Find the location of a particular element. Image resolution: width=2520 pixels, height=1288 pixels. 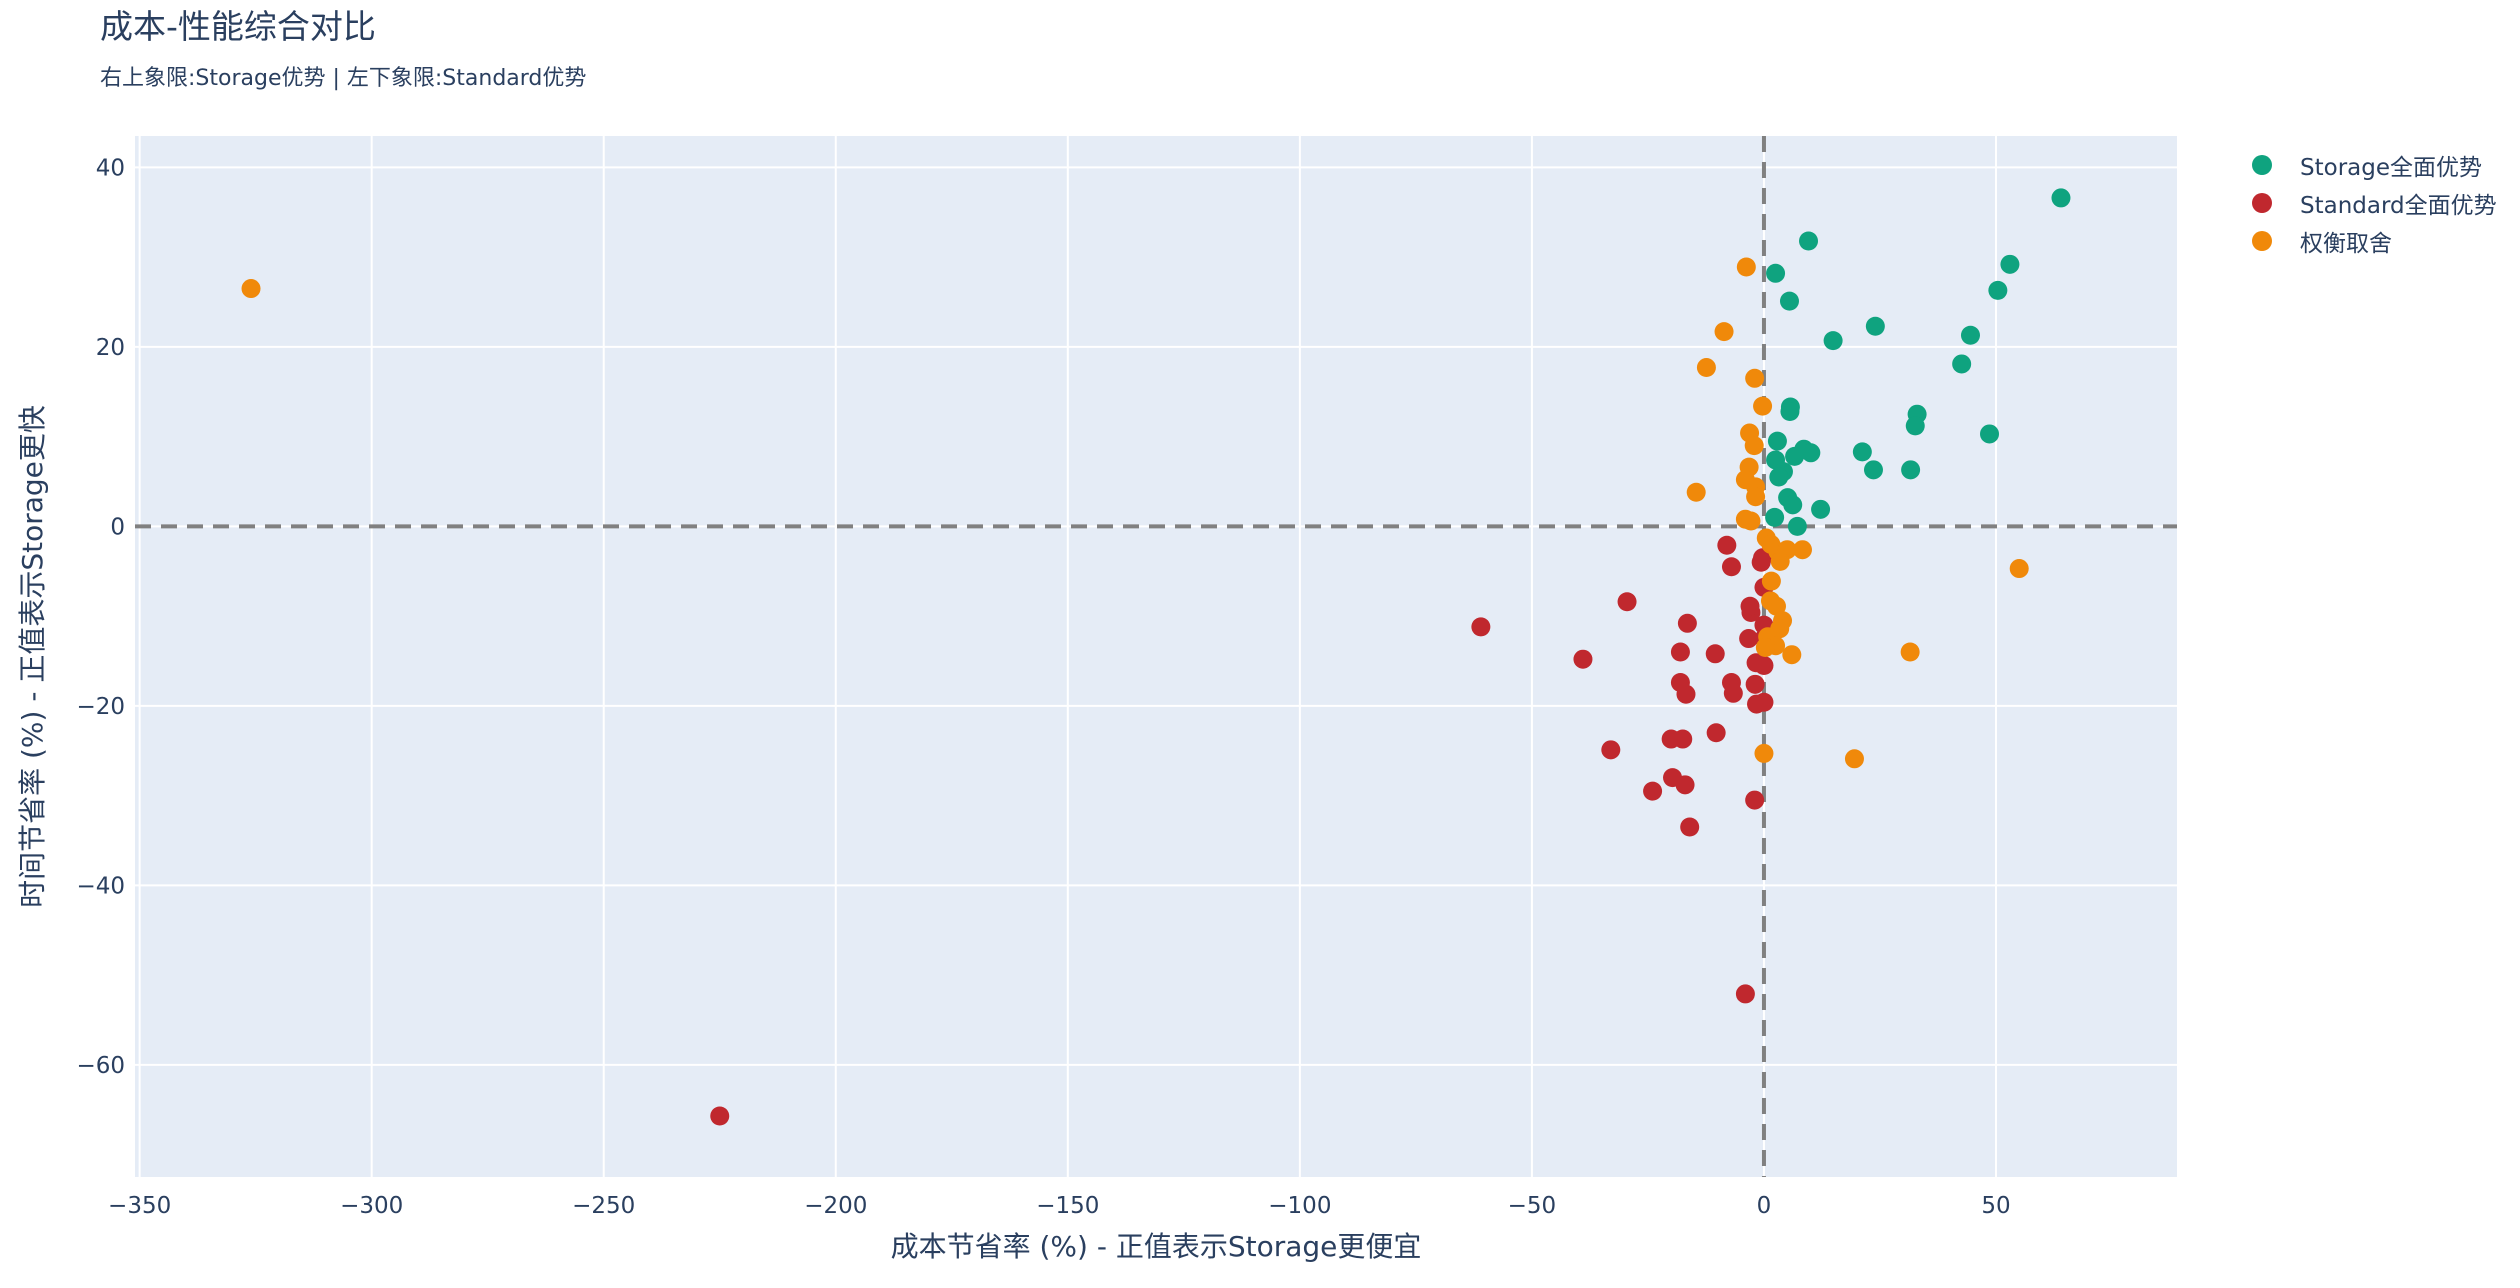

x-tick-label: −250 is located at coordinates (603, 1206).